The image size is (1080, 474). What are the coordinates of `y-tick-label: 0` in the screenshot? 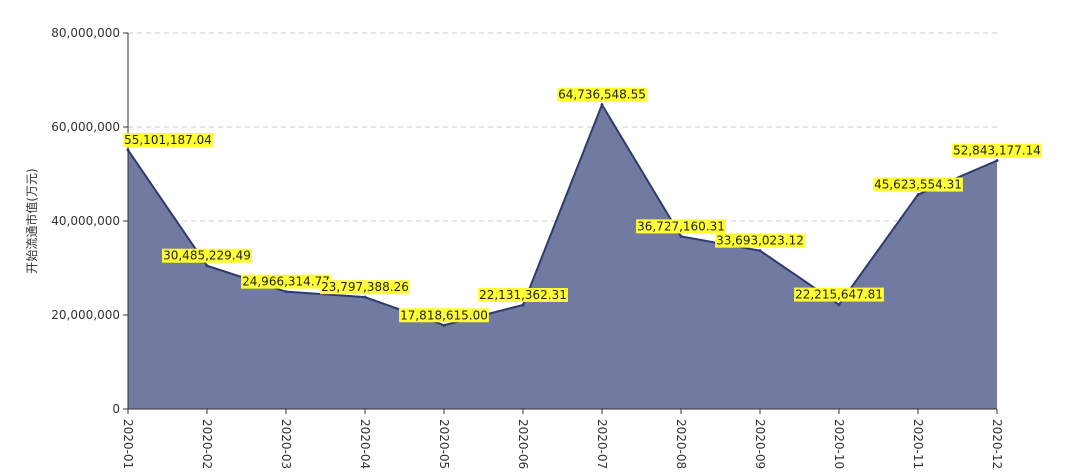 It's located at (116, 409).